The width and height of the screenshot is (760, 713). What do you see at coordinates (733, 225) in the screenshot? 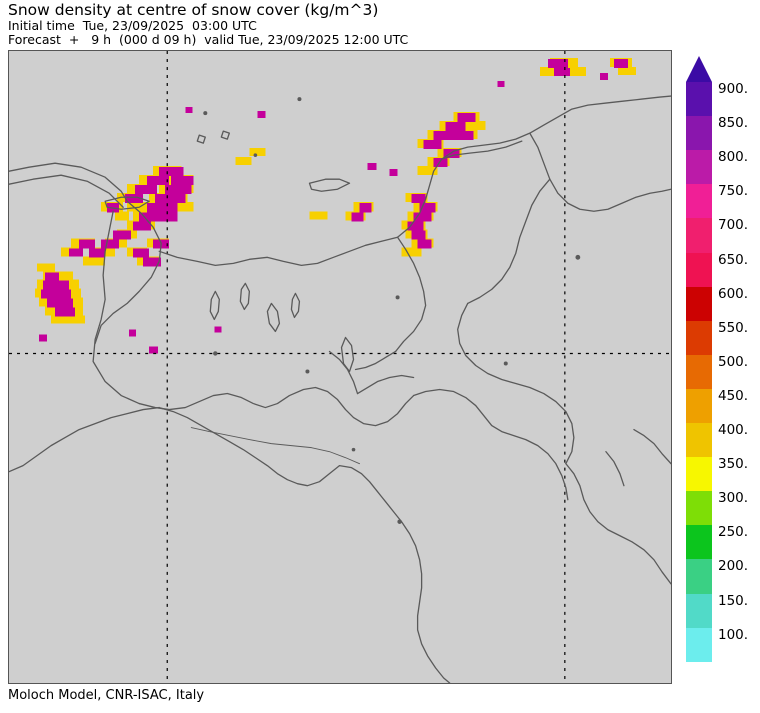
I see `colorbar-tick-label: 700.` at bounding box center [733, 225].